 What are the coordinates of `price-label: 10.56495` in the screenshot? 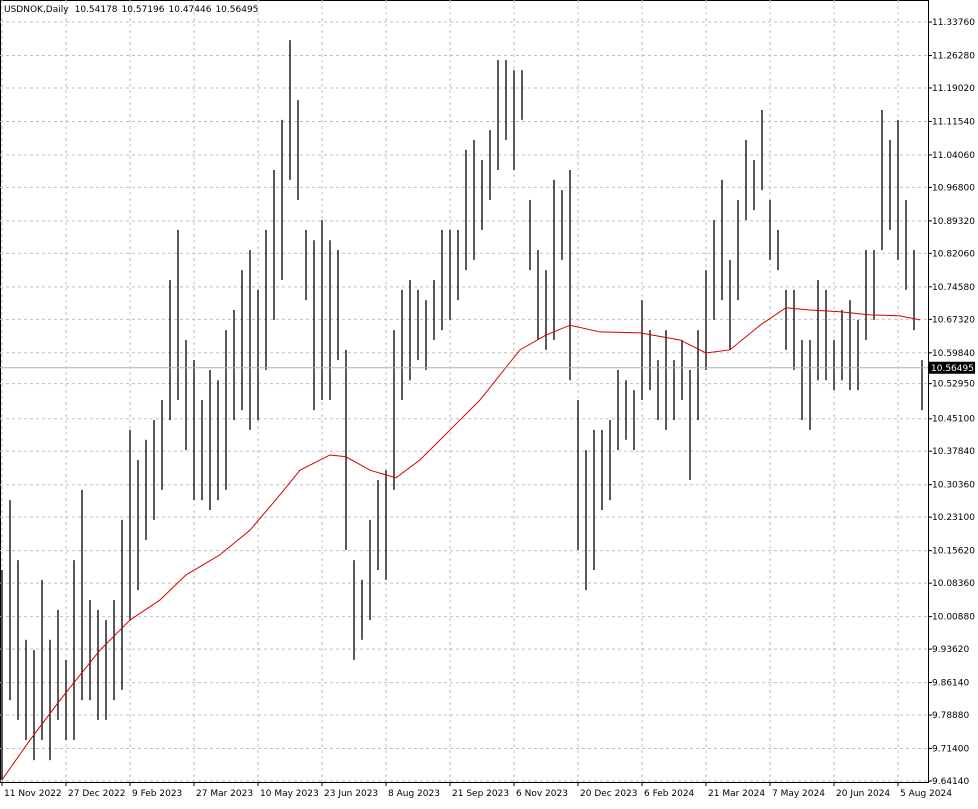 It's located at (952, 369).